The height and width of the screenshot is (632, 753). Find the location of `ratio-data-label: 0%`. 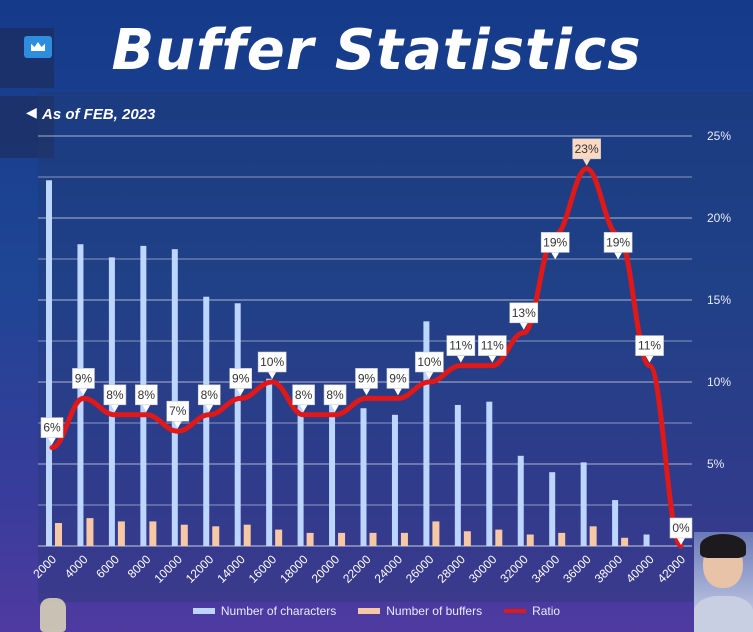

ratio-data-label: 0% is located at coordinates (681, 528).